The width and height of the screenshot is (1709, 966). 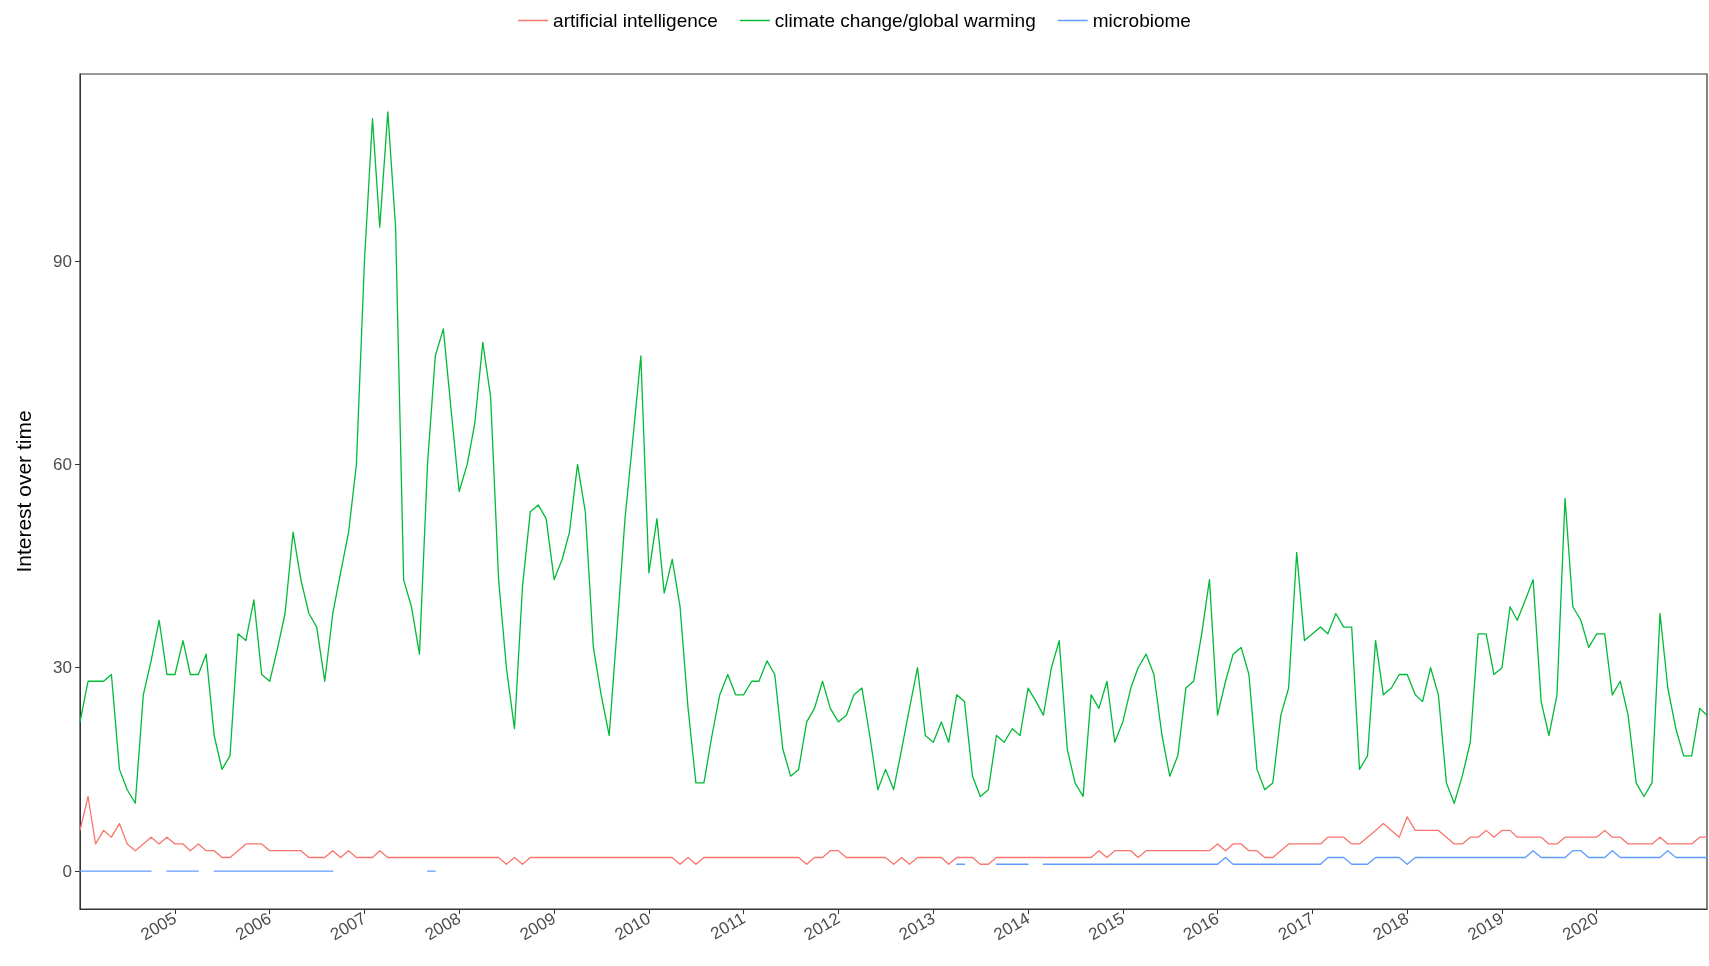 I want to click on x-tick-label: 2005, so click(x=158, y=926).